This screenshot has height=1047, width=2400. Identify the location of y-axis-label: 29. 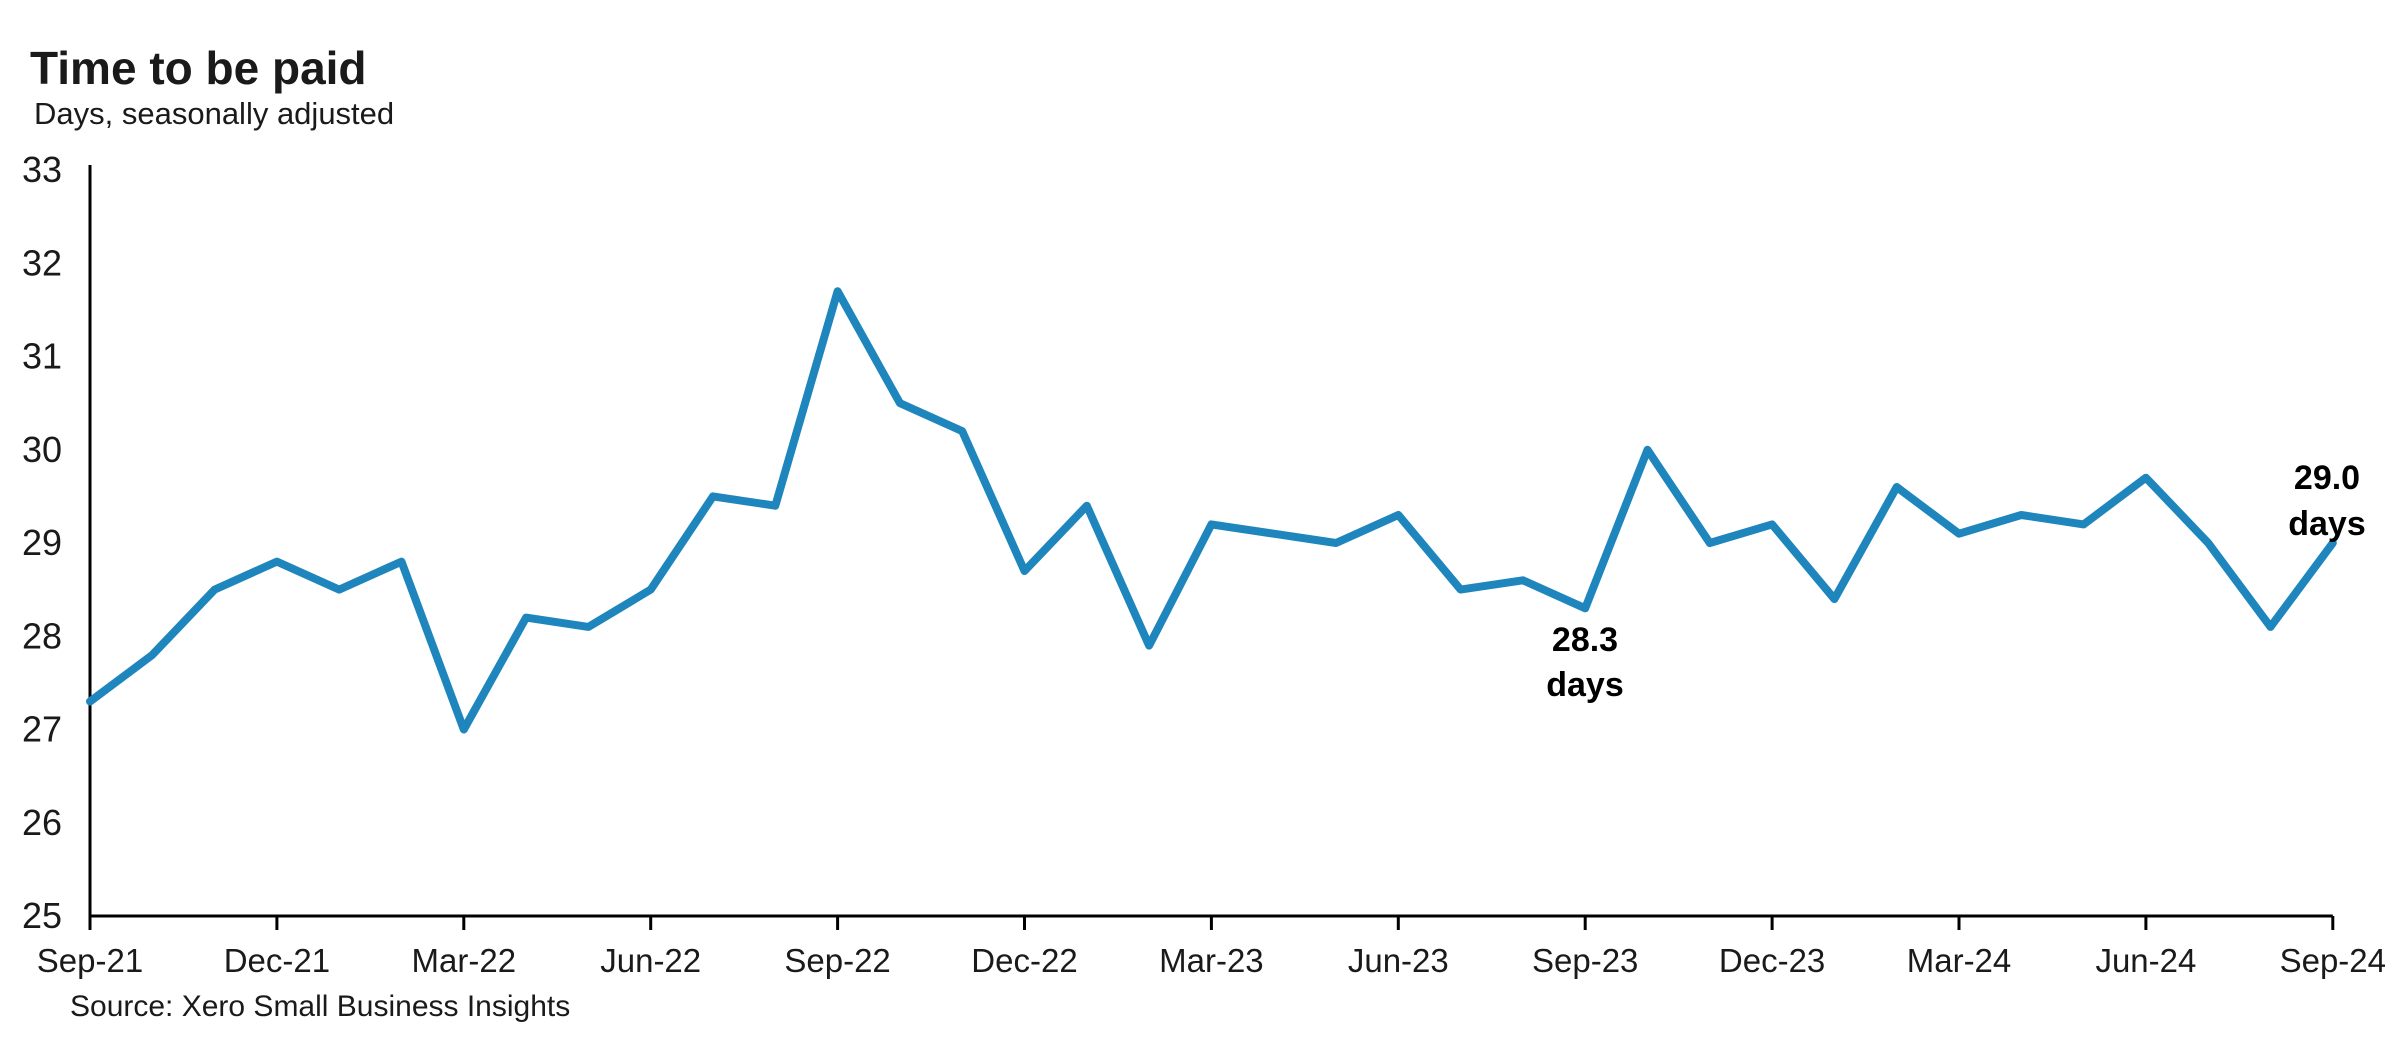
(42, 542).